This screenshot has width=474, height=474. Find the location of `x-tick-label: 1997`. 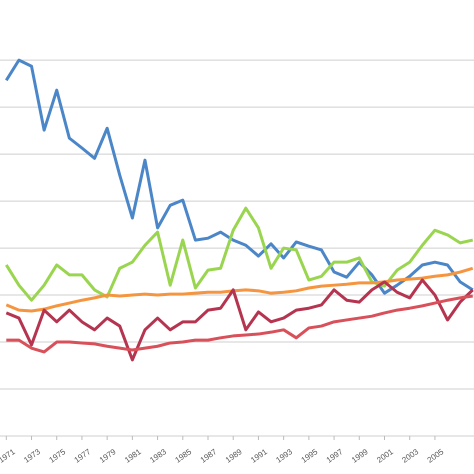

x-tick-label: 1997 is located at coordinates (335, 456).